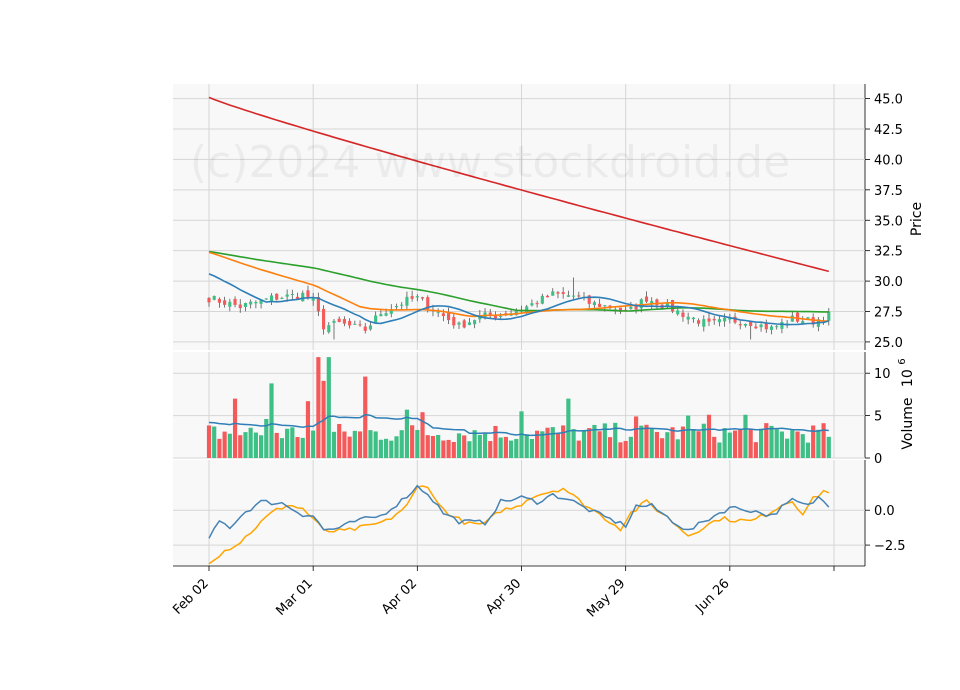 The image size is (960, 690). What do you see at coordinates (518, 425) in the screenshot?
I see `volume-ma-line` at bounding box center [518, 425].